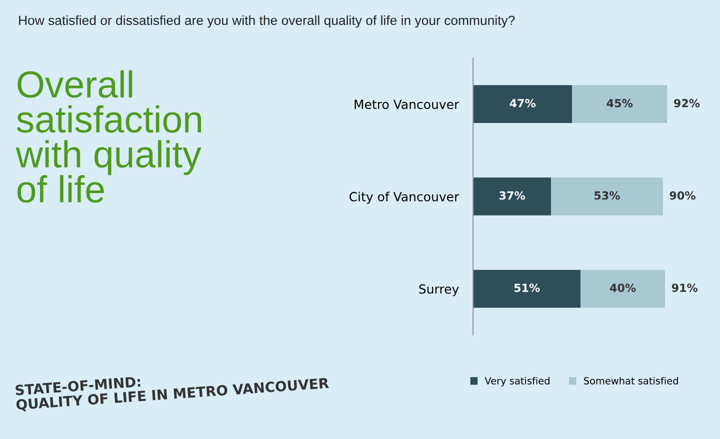 The image size is (720, 439). I want to click on data-label: 53%, so click(607, 195).